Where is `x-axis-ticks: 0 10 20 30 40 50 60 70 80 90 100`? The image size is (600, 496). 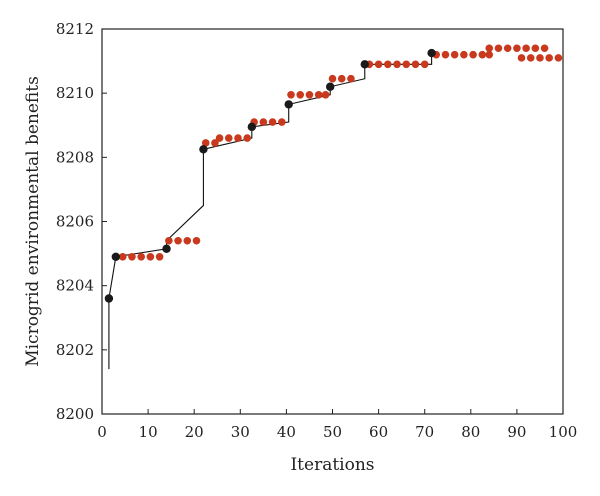 x-axis-ticks: 0 10 20 30 40 50 60 70 80 90 100 is located at coordinates (337, 425).